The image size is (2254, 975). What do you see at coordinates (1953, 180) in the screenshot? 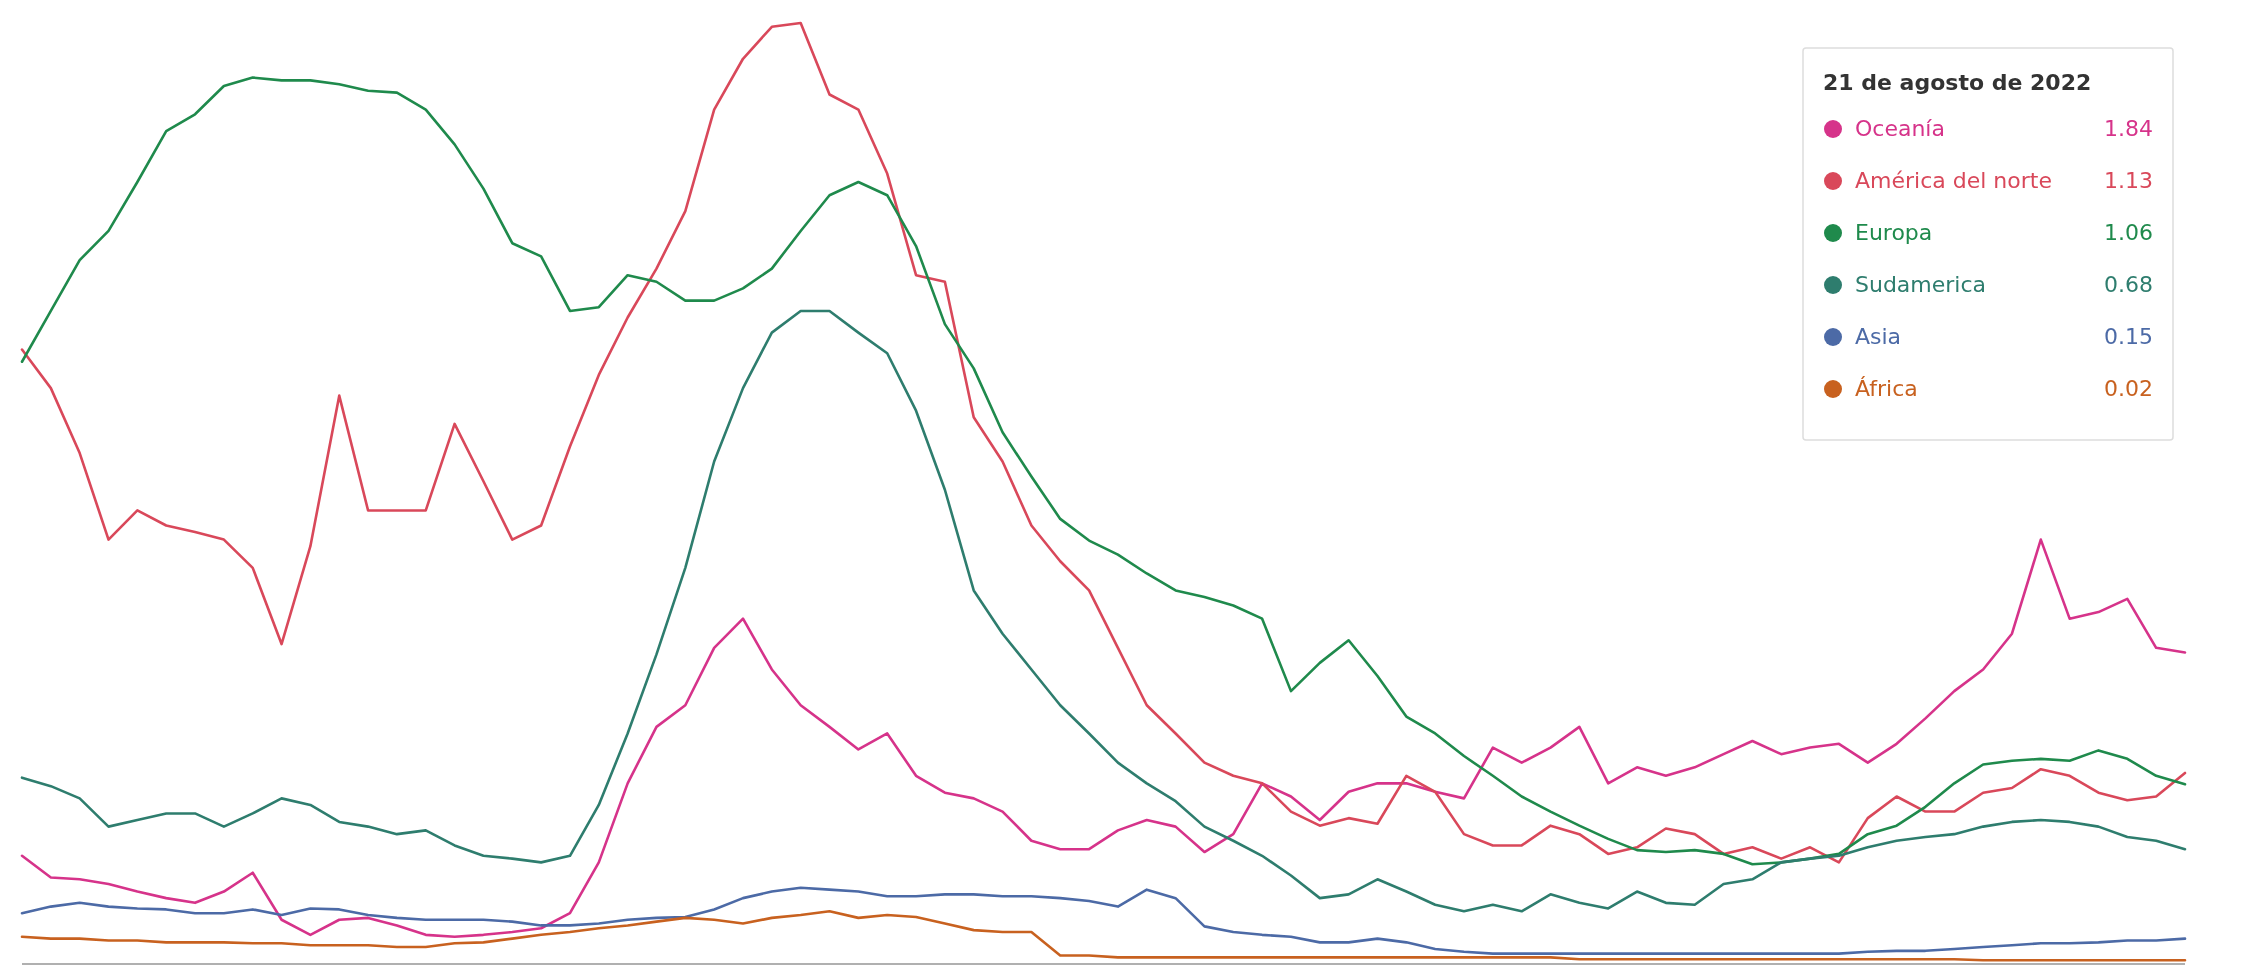
I see `legend-label: América del norte` at bounding box center [1953, 180].